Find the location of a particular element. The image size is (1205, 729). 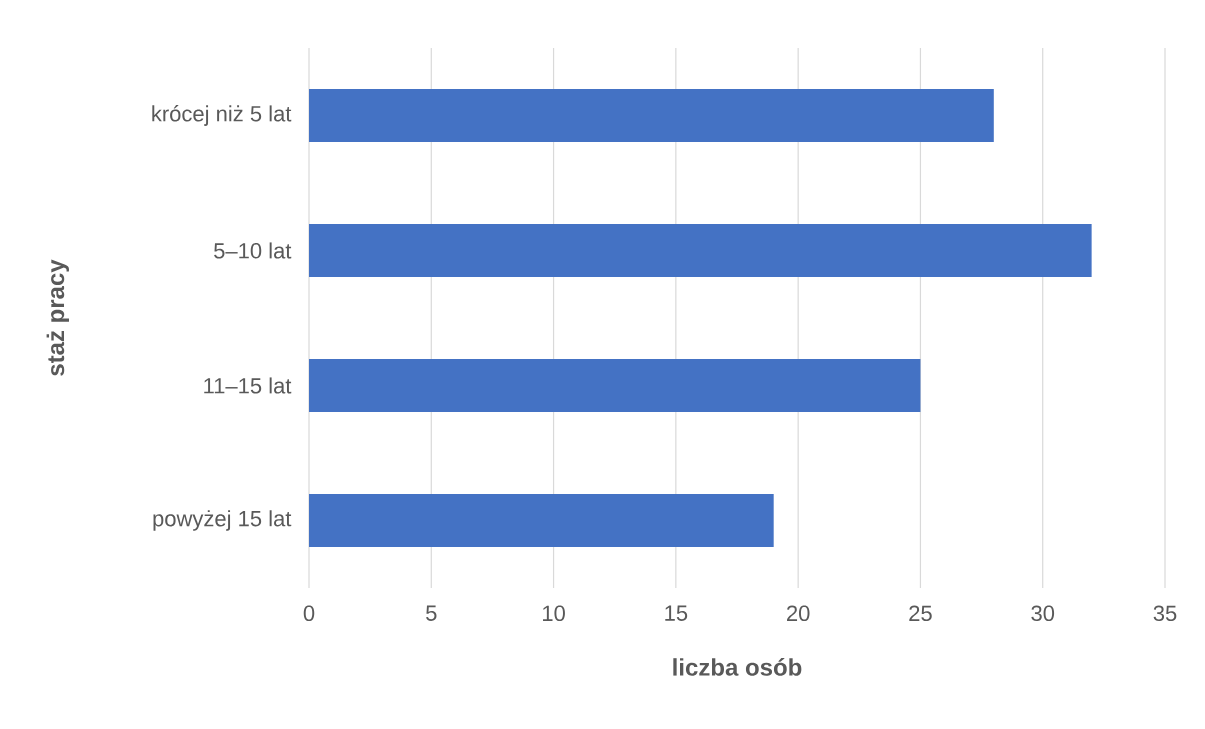

y-tick-label: powyżej 15 lat is located at coordinates (222, 520).